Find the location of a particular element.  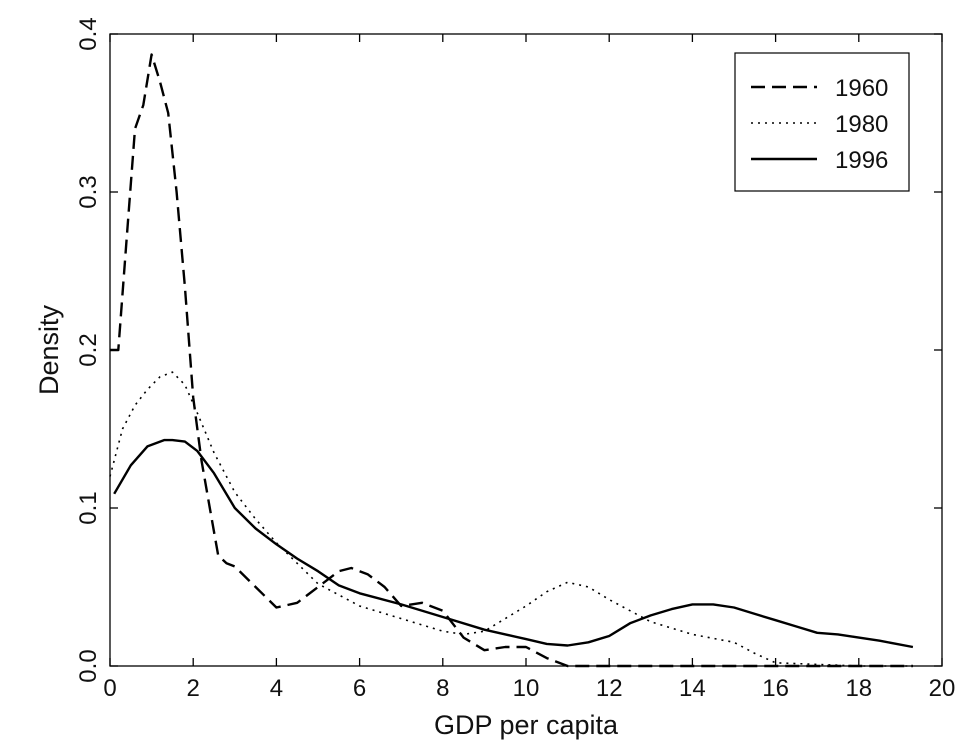

legend-label-1996: 1996 is located at coordinates (861, 160).